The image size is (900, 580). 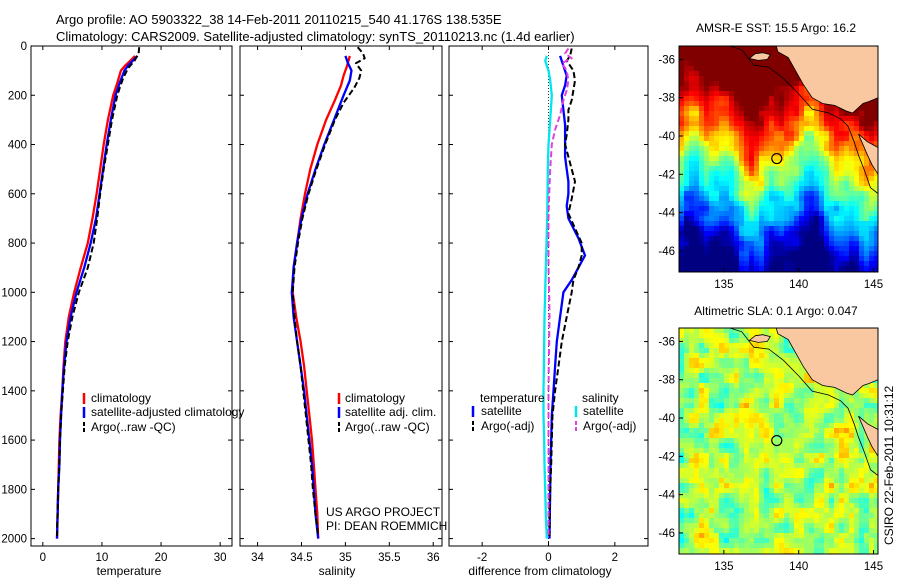 I want to click on x-tick-label: -2, so click(x=482, y=558).